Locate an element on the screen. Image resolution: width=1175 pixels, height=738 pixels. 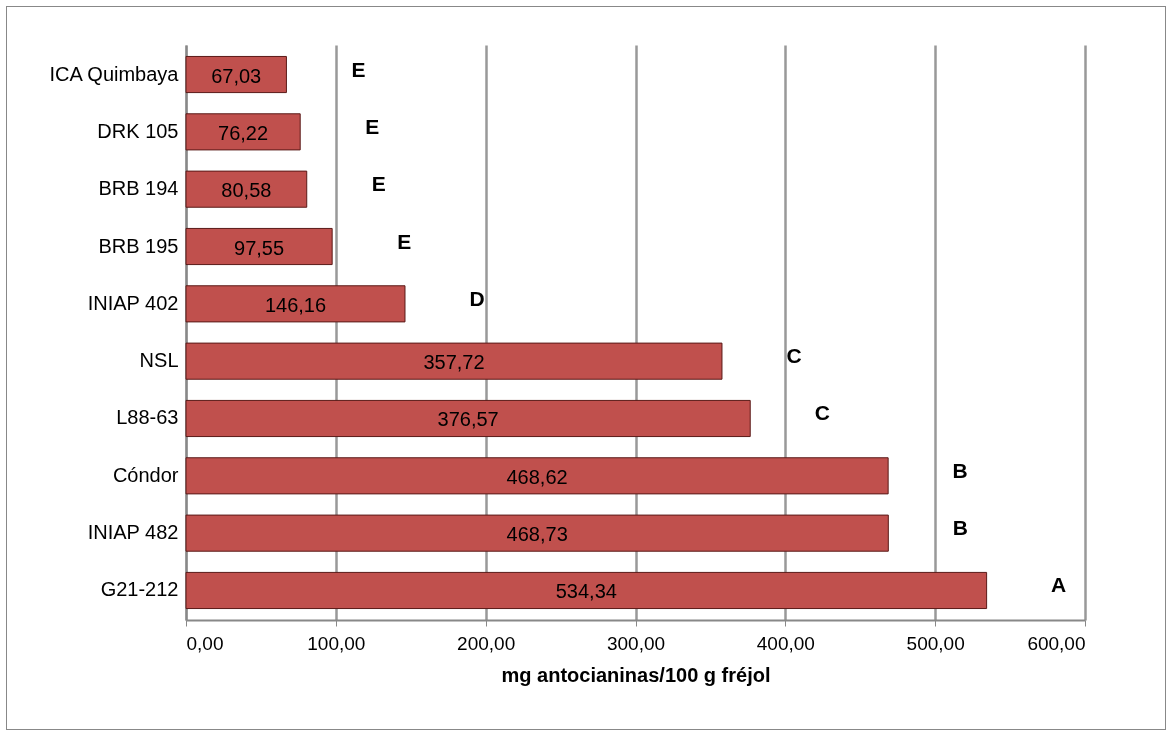
y-tick-label: NSL is located at coordinates (159, 360).